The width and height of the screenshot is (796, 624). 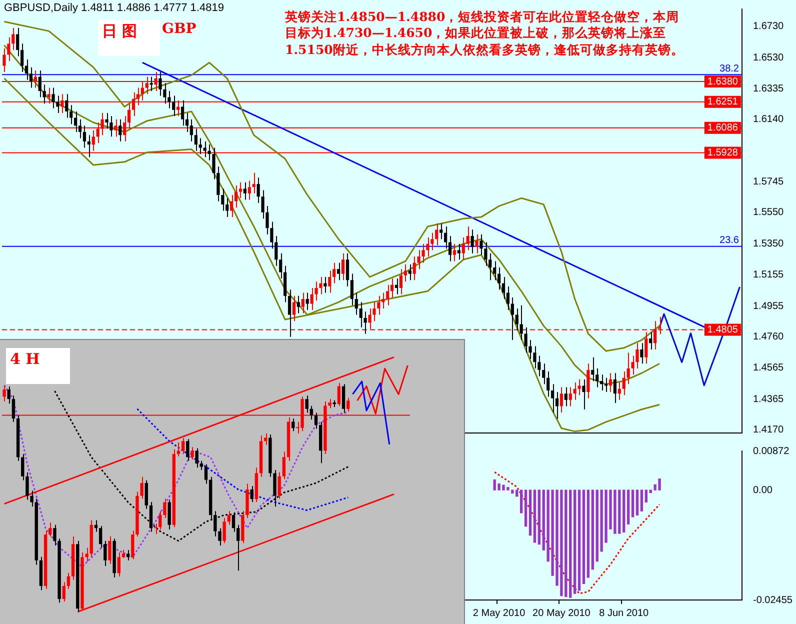 I want to click on ref-line-label: 1.5928, so click(x=722, y=153).